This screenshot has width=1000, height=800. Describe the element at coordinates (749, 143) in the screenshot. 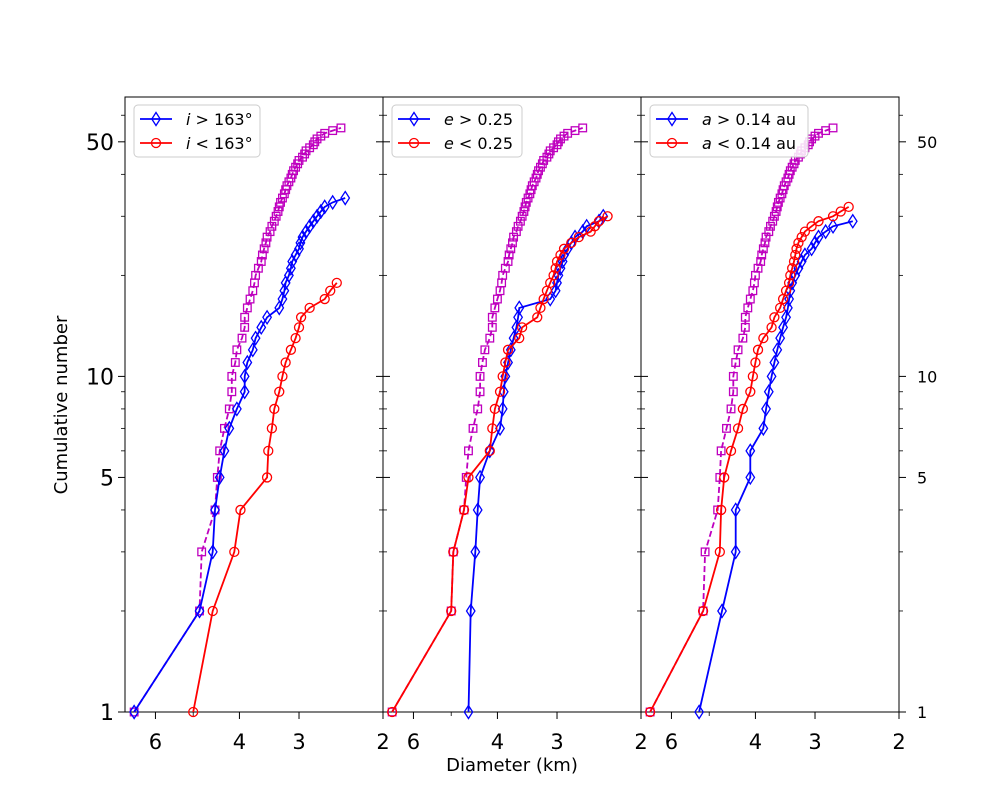

I see `legend-label: a < 0.14 au` at that location.